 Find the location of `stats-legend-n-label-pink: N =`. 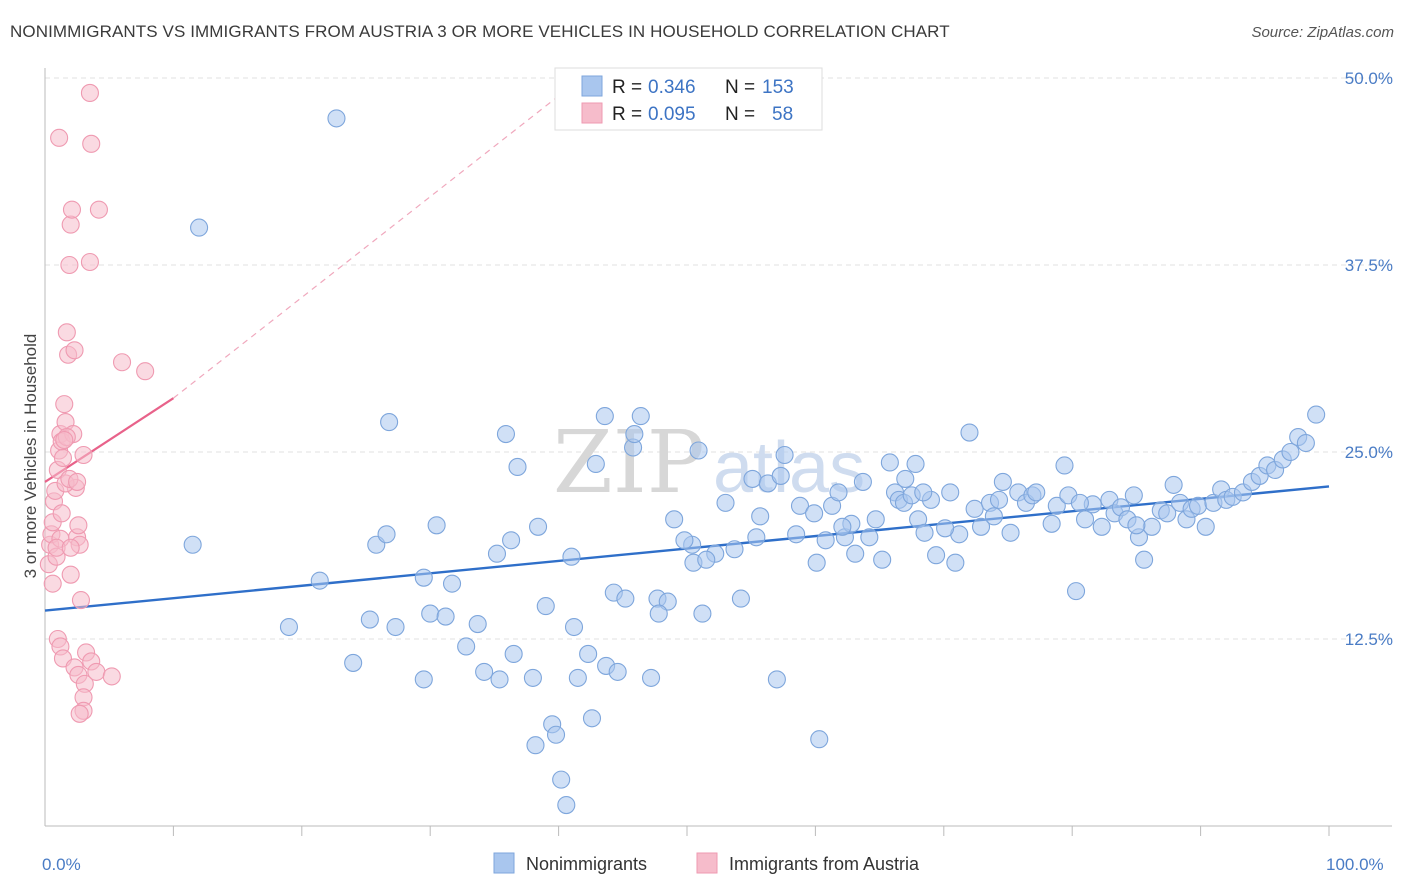

stats-legend-n-label-pink: N = is located at coordinates (740, 114).